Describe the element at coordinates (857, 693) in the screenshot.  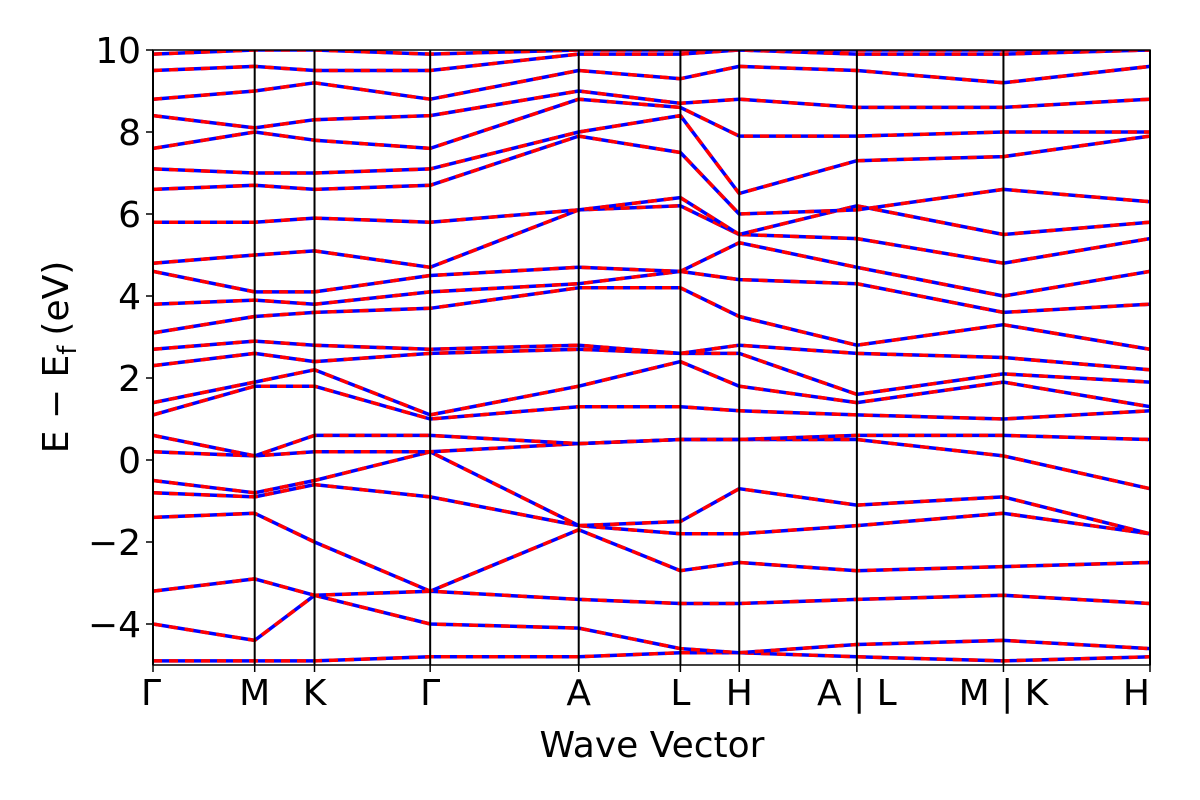
I see `x-tick-label: A | L` at that location.